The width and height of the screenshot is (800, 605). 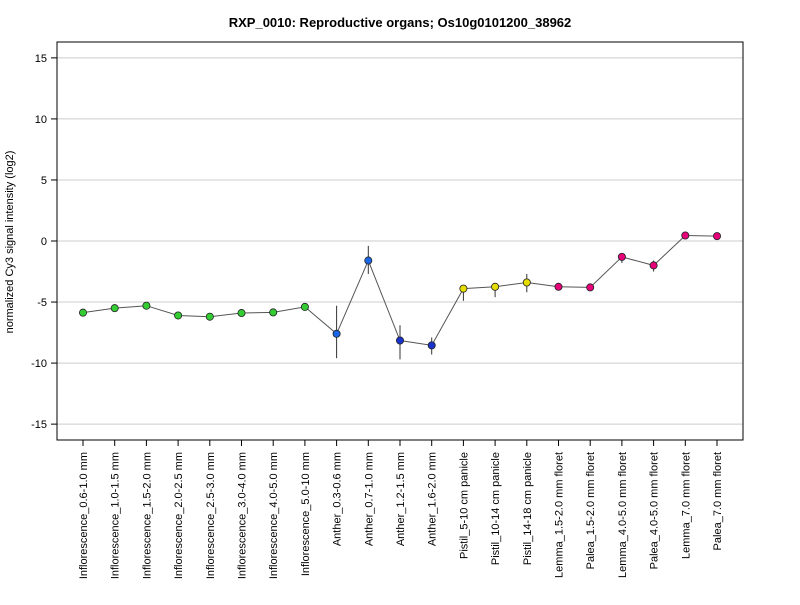 I want to click on x-tick-label: Inflorescence_1.0-1.5 mm, so click(x=116, y=515).